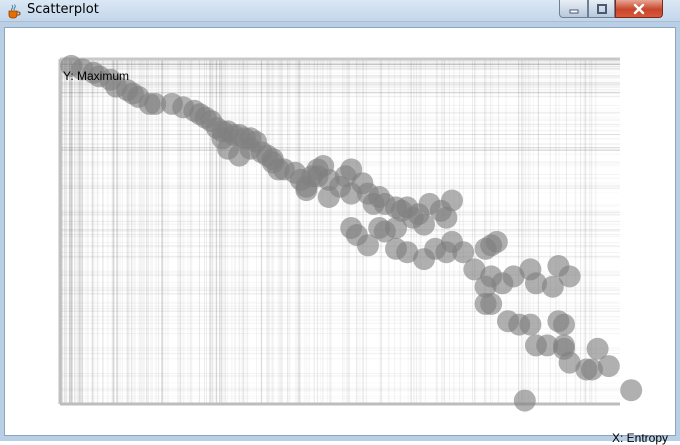 The image size is (680, 445). I want to click on maximize-icon, so click(601, 8).